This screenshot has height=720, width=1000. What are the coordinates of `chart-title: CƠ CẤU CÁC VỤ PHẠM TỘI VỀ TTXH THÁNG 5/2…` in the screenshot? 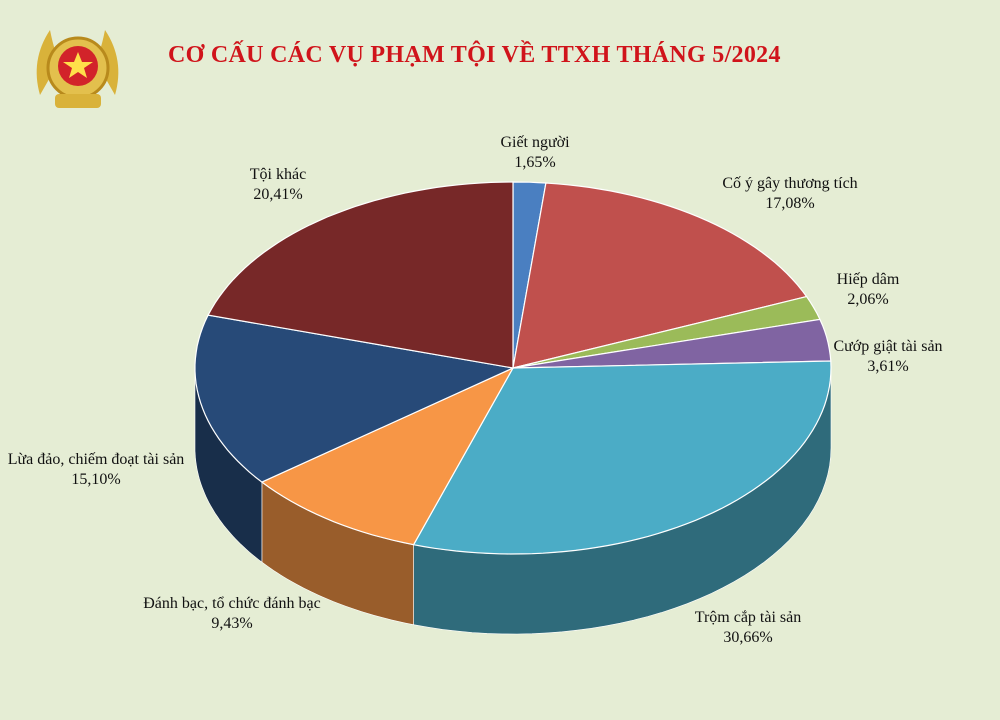 It's located at (474, 55).